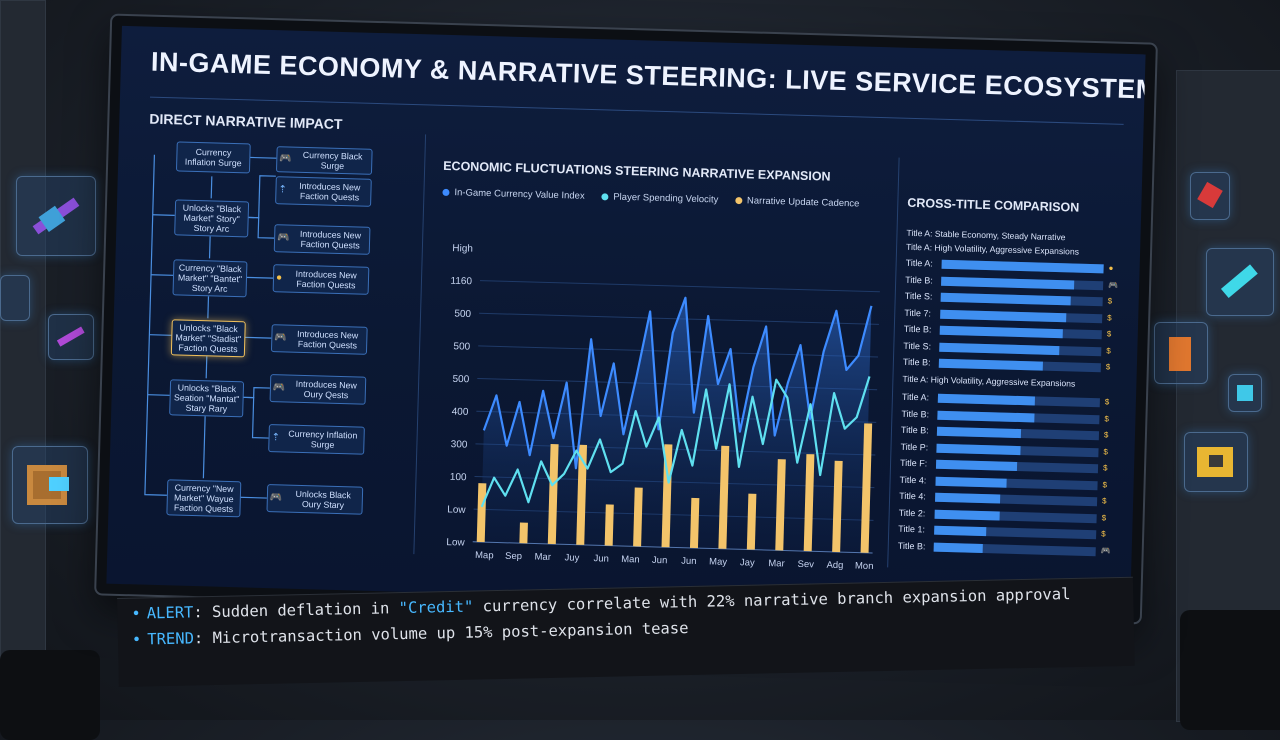  I want to click on flow-right-box-1: 🎮 Currency Black Surge, so click(324, 160).